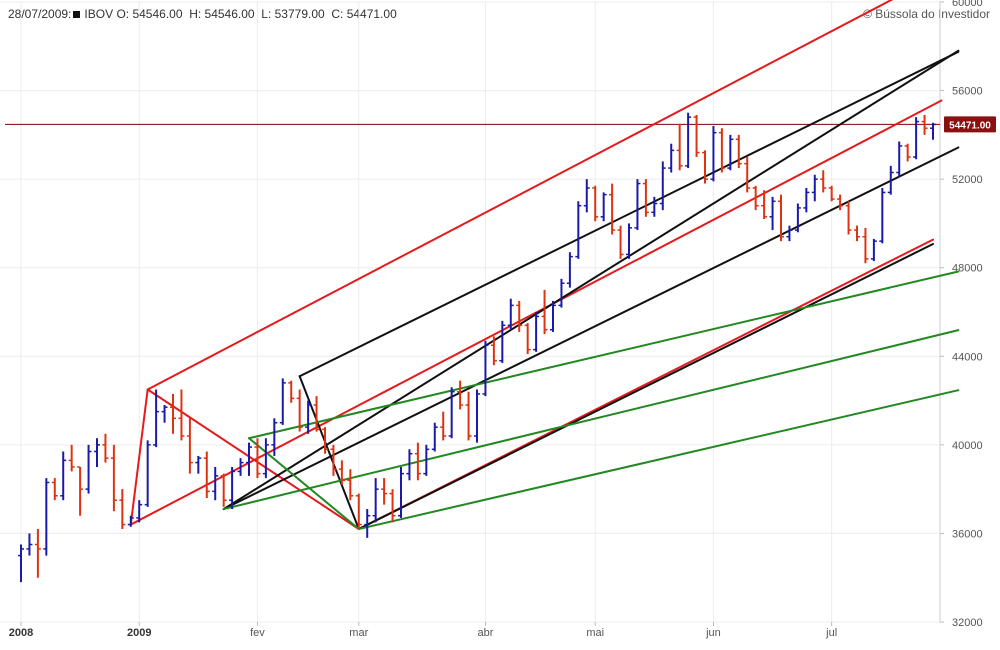  Describe the element at coordinates (485, 633) in the screenshot. I see `x-tick-label: abr` at that location.